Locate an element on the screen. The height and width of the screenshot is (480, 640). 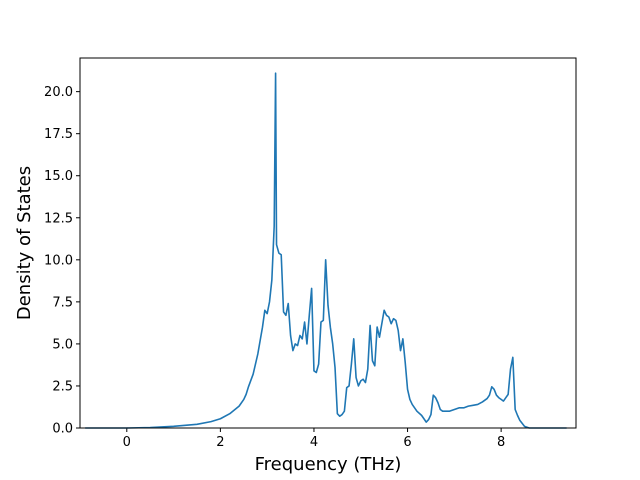
x-tick-label: 0 is located at coordinates (127, 442).